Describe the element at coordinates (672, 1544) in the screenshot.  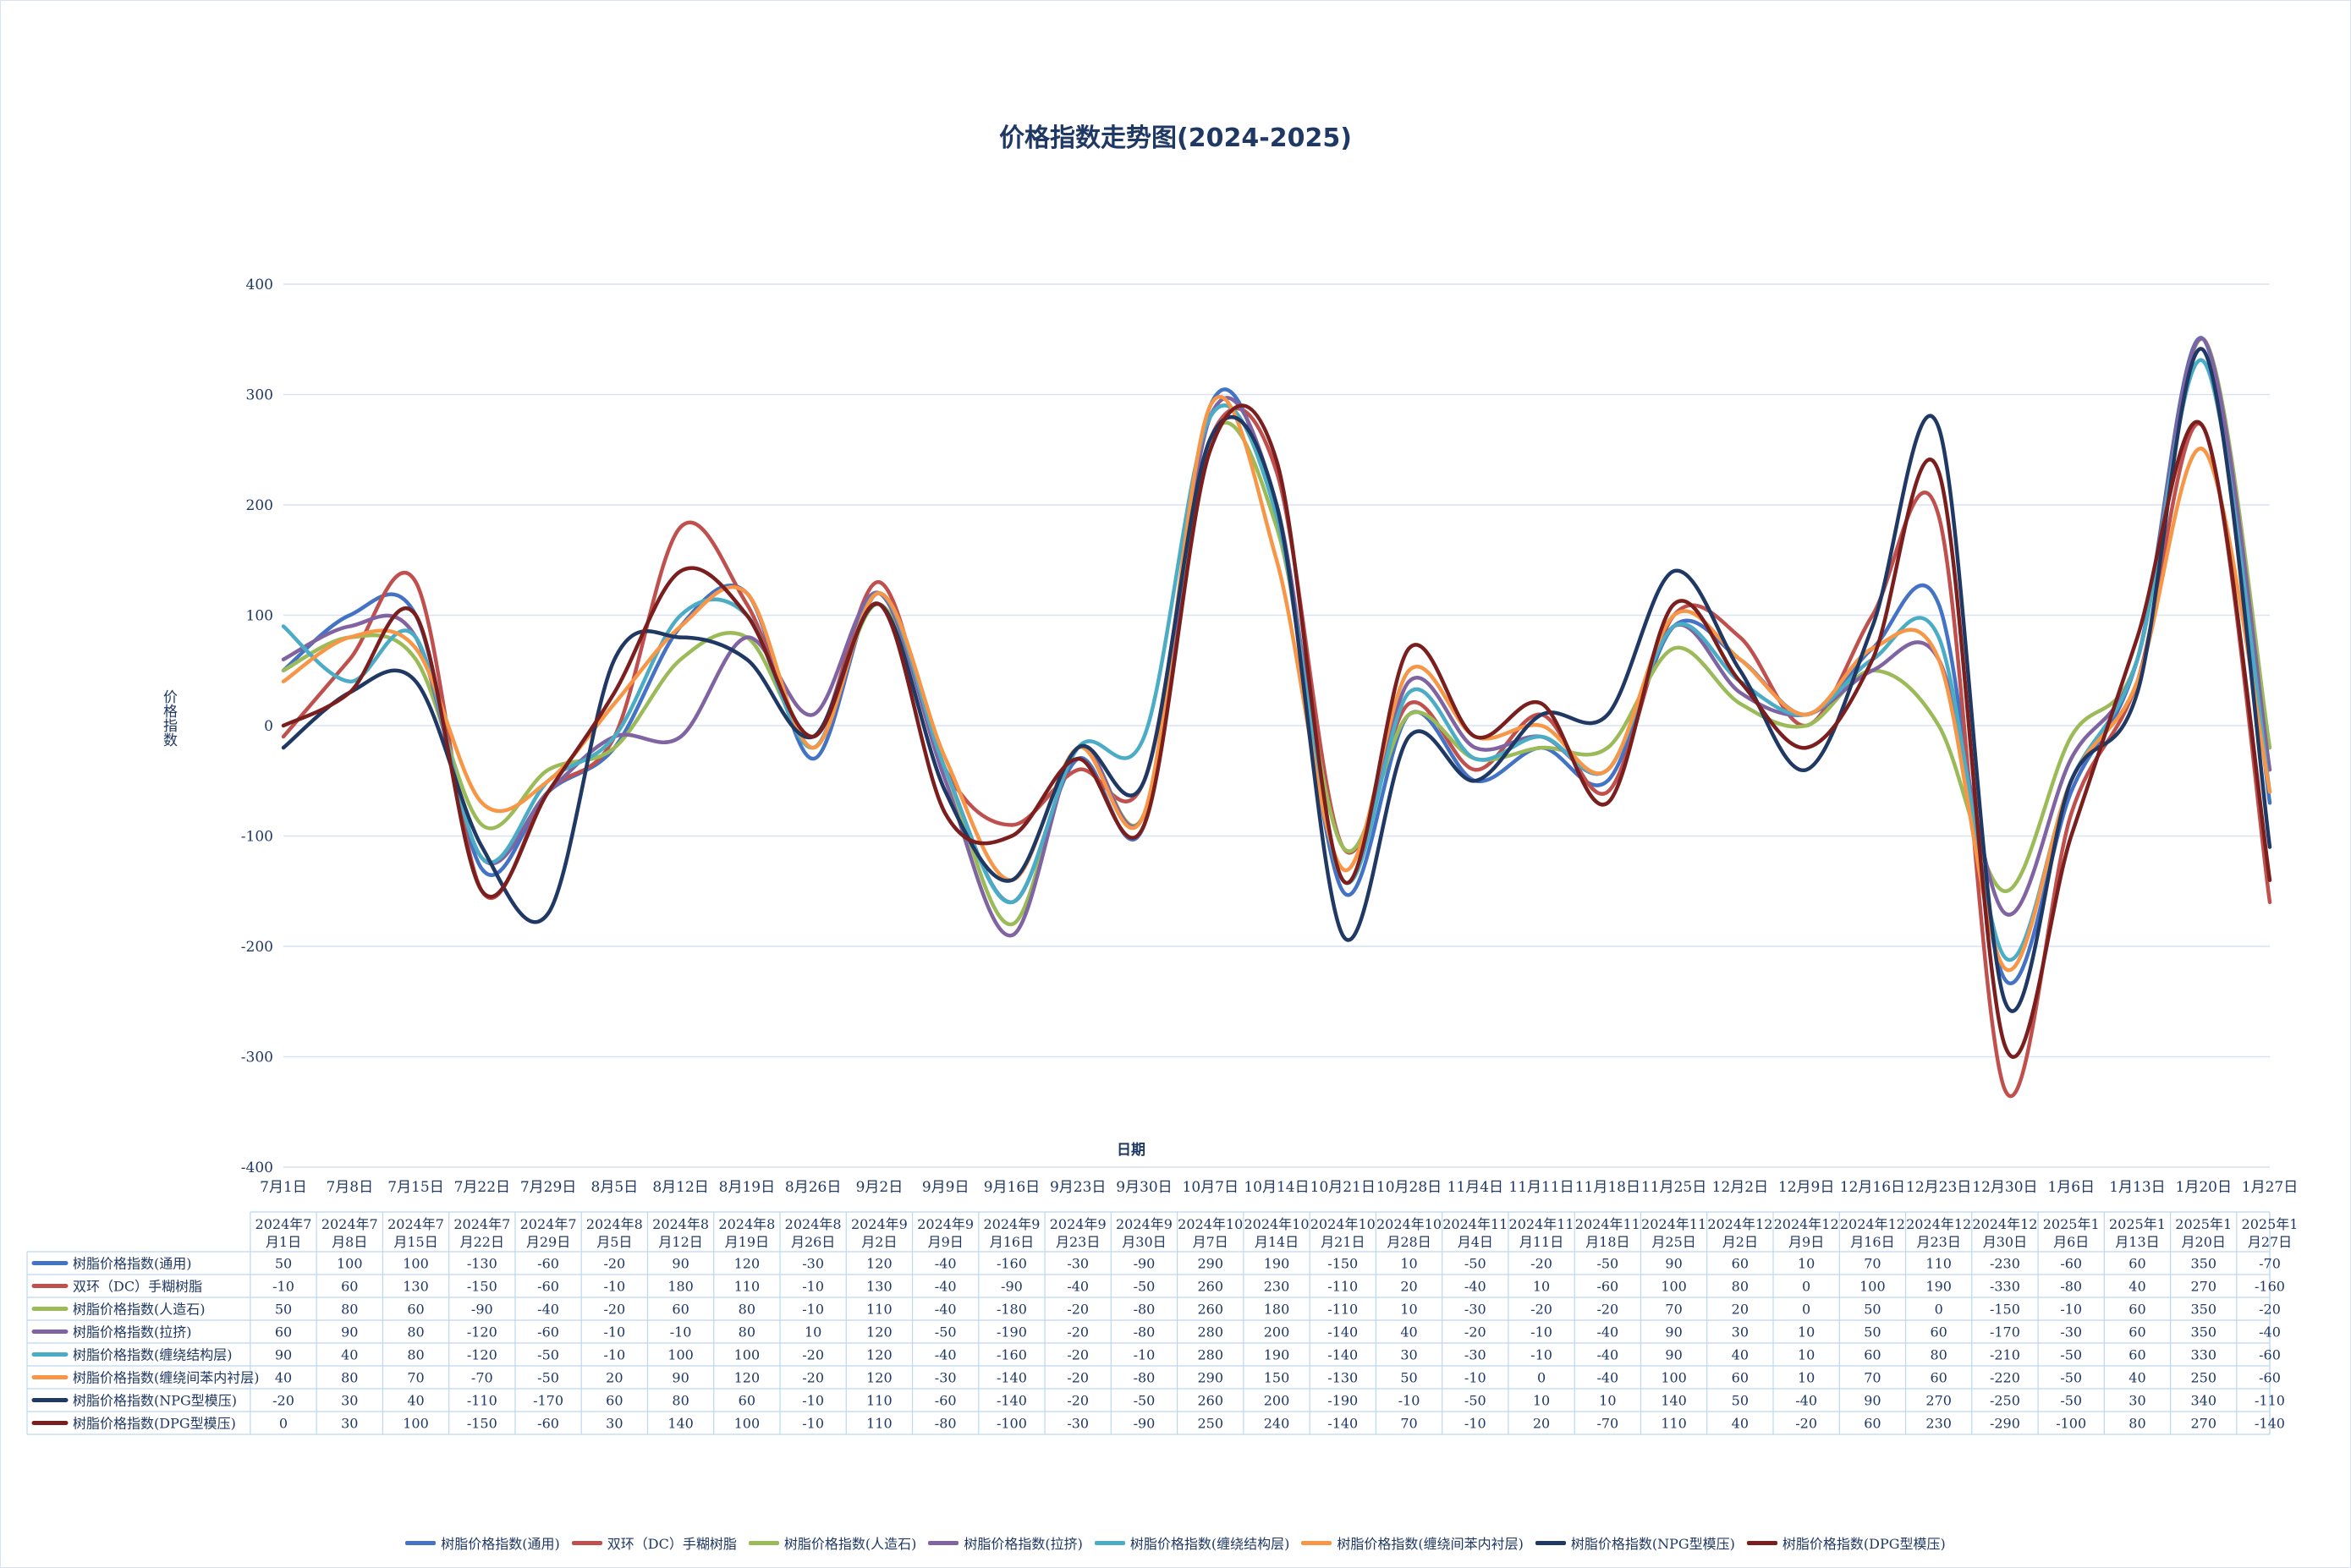
I see `legend-label: 双环（DC）手糊树脂` at that location.